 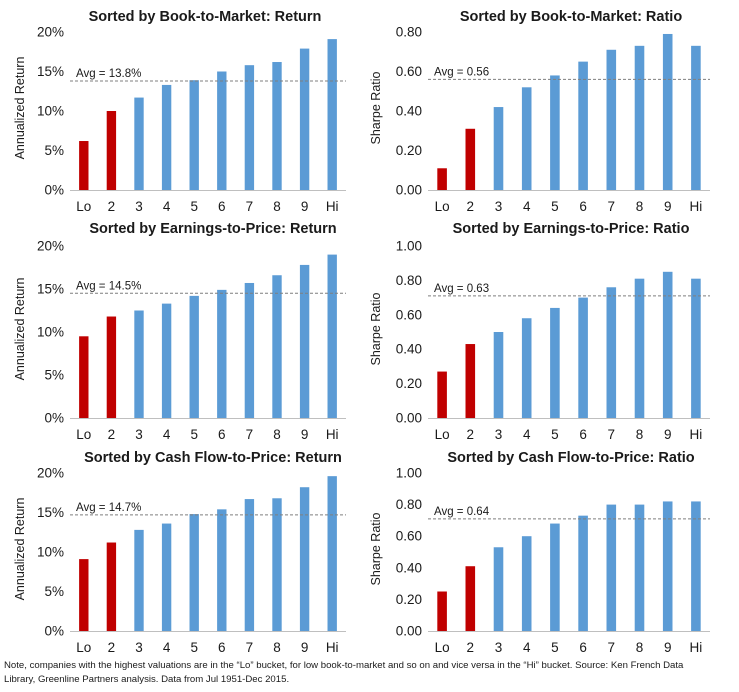 What do you see at coordinates (570, 458) in the screenshot?
I see `chart-title: Sorted by Cash Flow-to-Price: Ratio` at bounding box center [570, 458].